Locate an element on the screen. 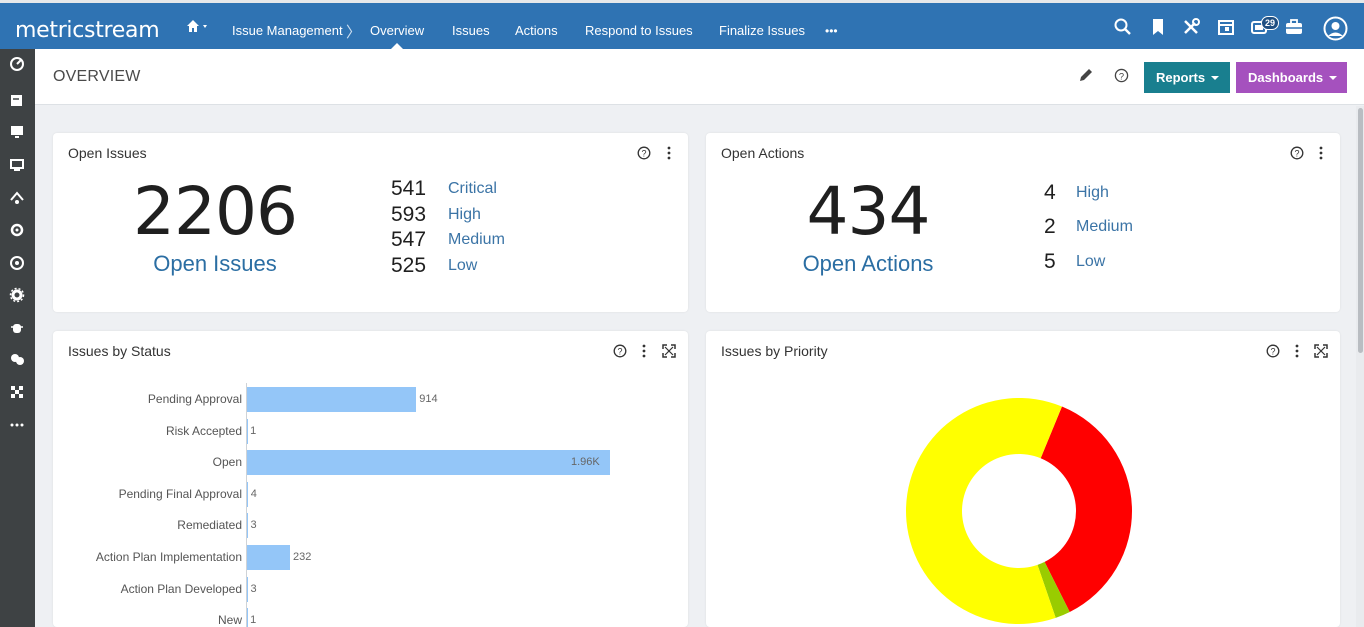 The width and height of the screenshot is (1364, 627). tasks-icon is located at coordinates (17, 198).